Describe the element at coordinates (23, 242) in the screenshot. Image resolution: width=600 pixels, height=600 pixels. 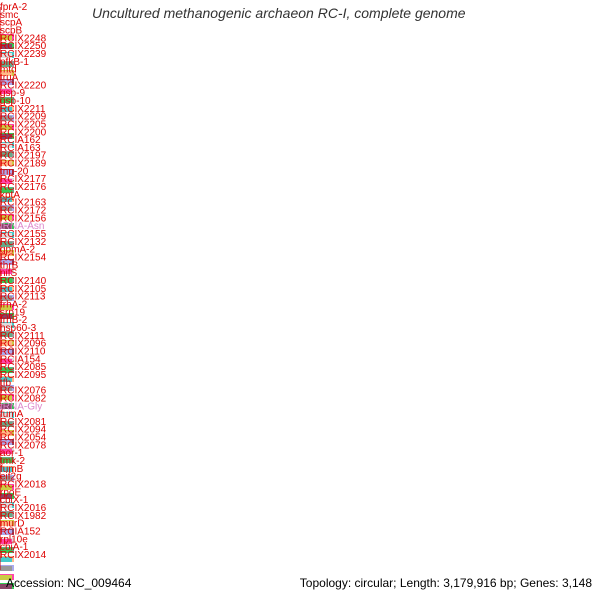
I see `gene-label-rcix2132: RCIX2132` at that location.